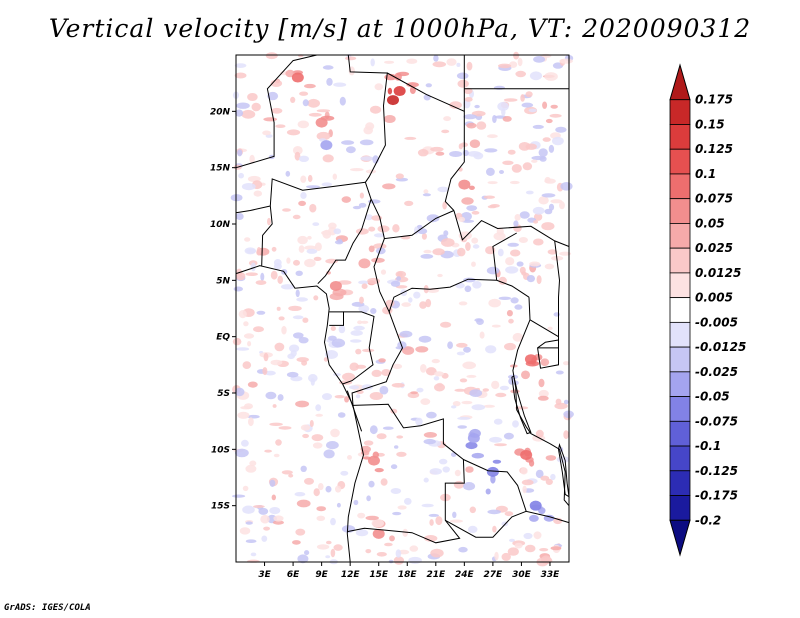 The image size is (800, 618). What do you see at coordinates (708, 446) in the screenshot?
I see `colorbar-label: -0.1` at bounding box center [708, 446].